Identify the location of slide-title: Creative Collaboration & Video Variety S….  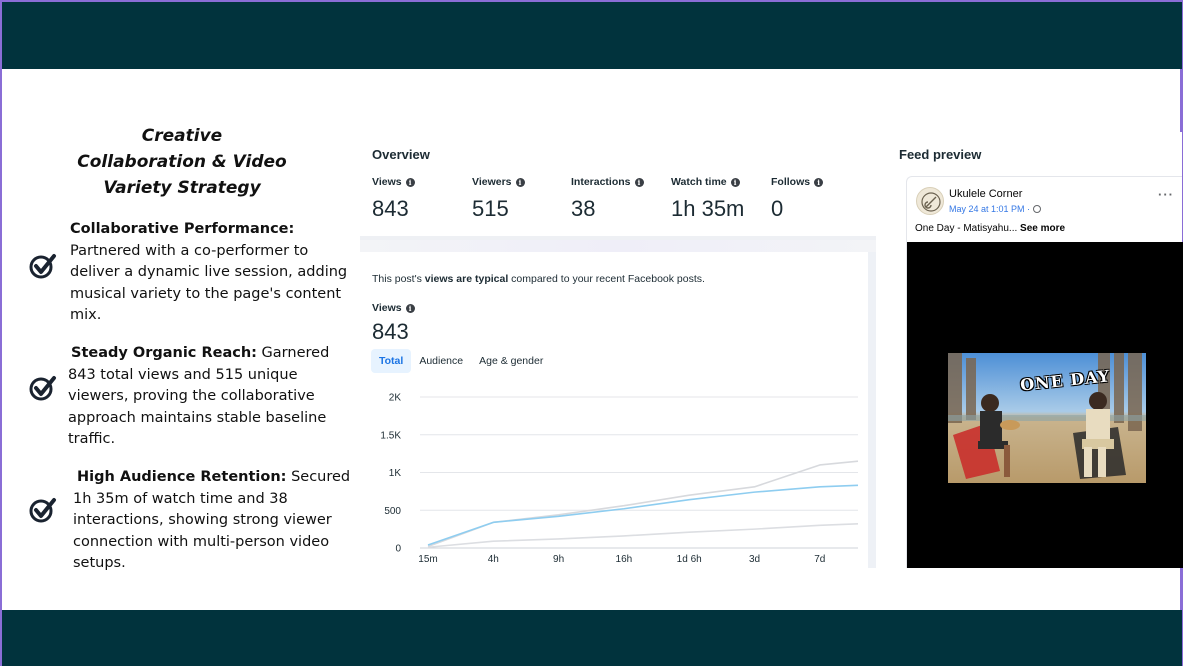
(182, 162).